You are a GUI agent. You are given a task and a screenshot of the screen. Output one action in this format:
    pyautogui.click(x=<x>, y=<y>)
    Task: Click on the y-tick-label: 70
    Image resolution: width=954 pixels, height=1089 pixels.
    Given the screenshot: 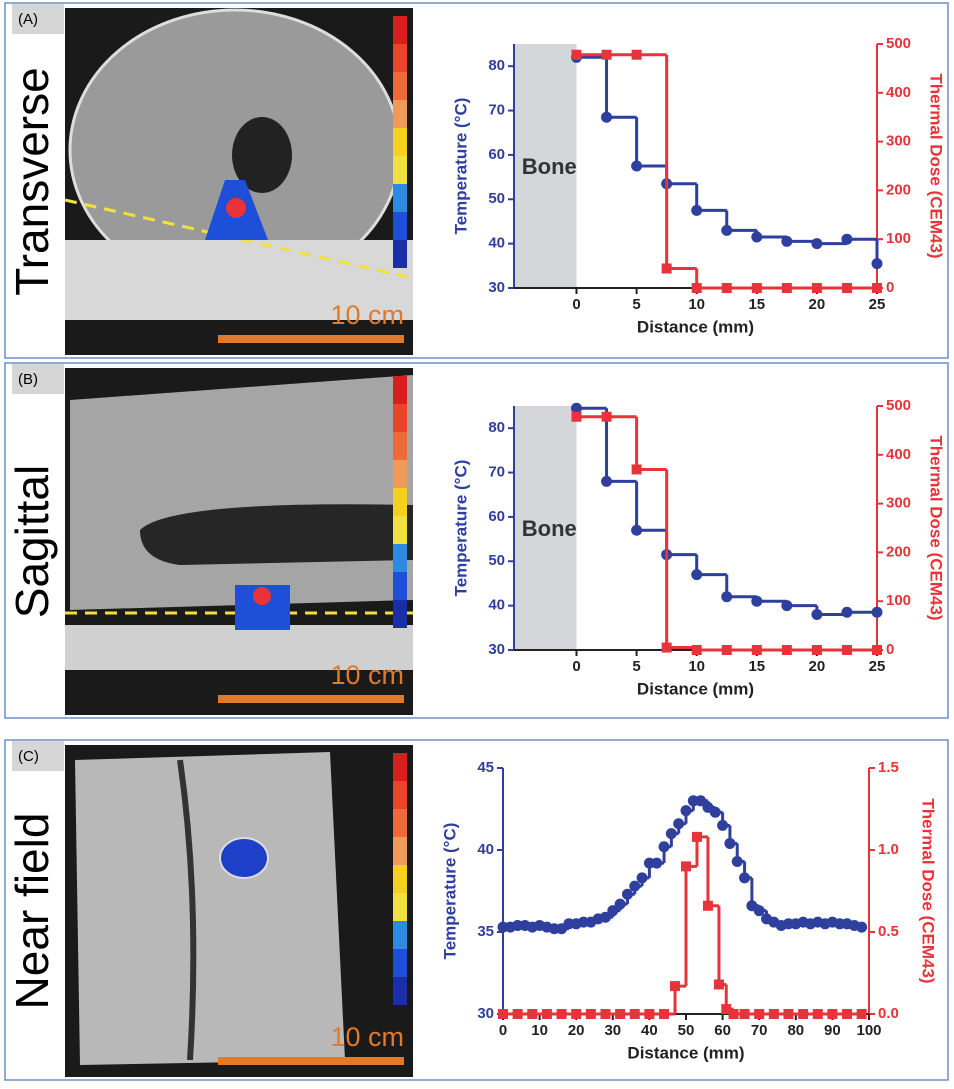 What is the action you would take?
    pyautogui.click(x=496, y=110)
    